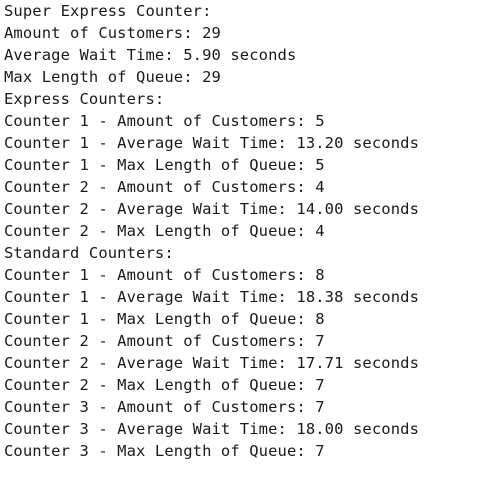 The image size is (500, 480). What do you see at coordinates (164, 165) in the screenshot?
I see `output-line: Counter 1 - Max Length of Queue: 5` at bounding box center [164, 165].